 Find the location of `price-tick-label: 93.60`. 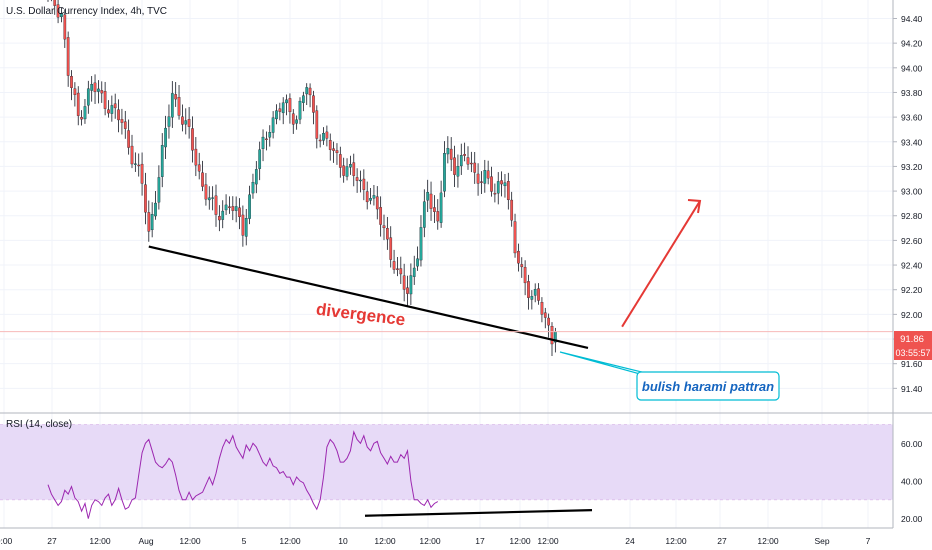

price-tick-label: 93.60 is located at coordinates (912, 118).